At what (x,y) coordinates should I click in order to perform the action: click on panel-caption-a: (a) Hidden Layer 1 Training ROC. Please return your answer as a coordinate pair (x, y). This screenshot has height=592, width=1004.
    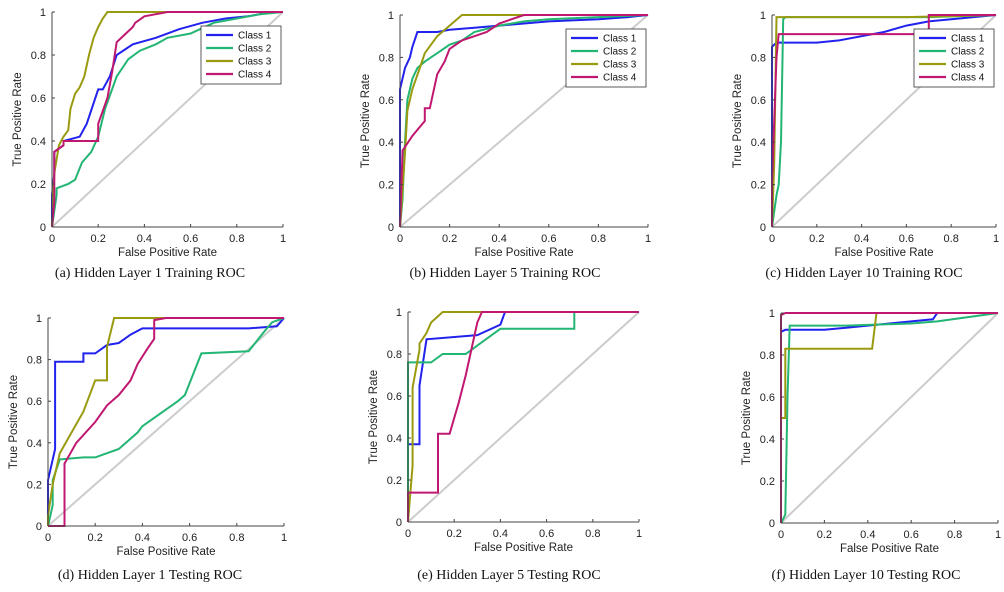
    Looking at the image, I should click on (150, 273).